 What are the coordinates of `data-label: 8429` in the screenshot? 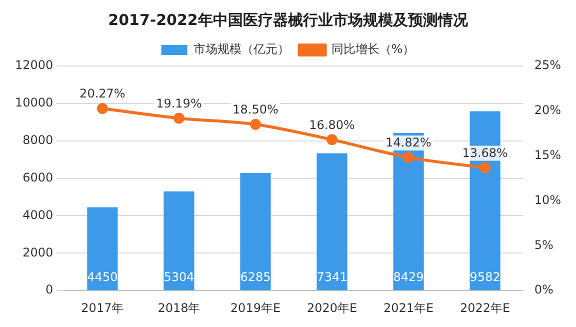 It's located at (408, 277).